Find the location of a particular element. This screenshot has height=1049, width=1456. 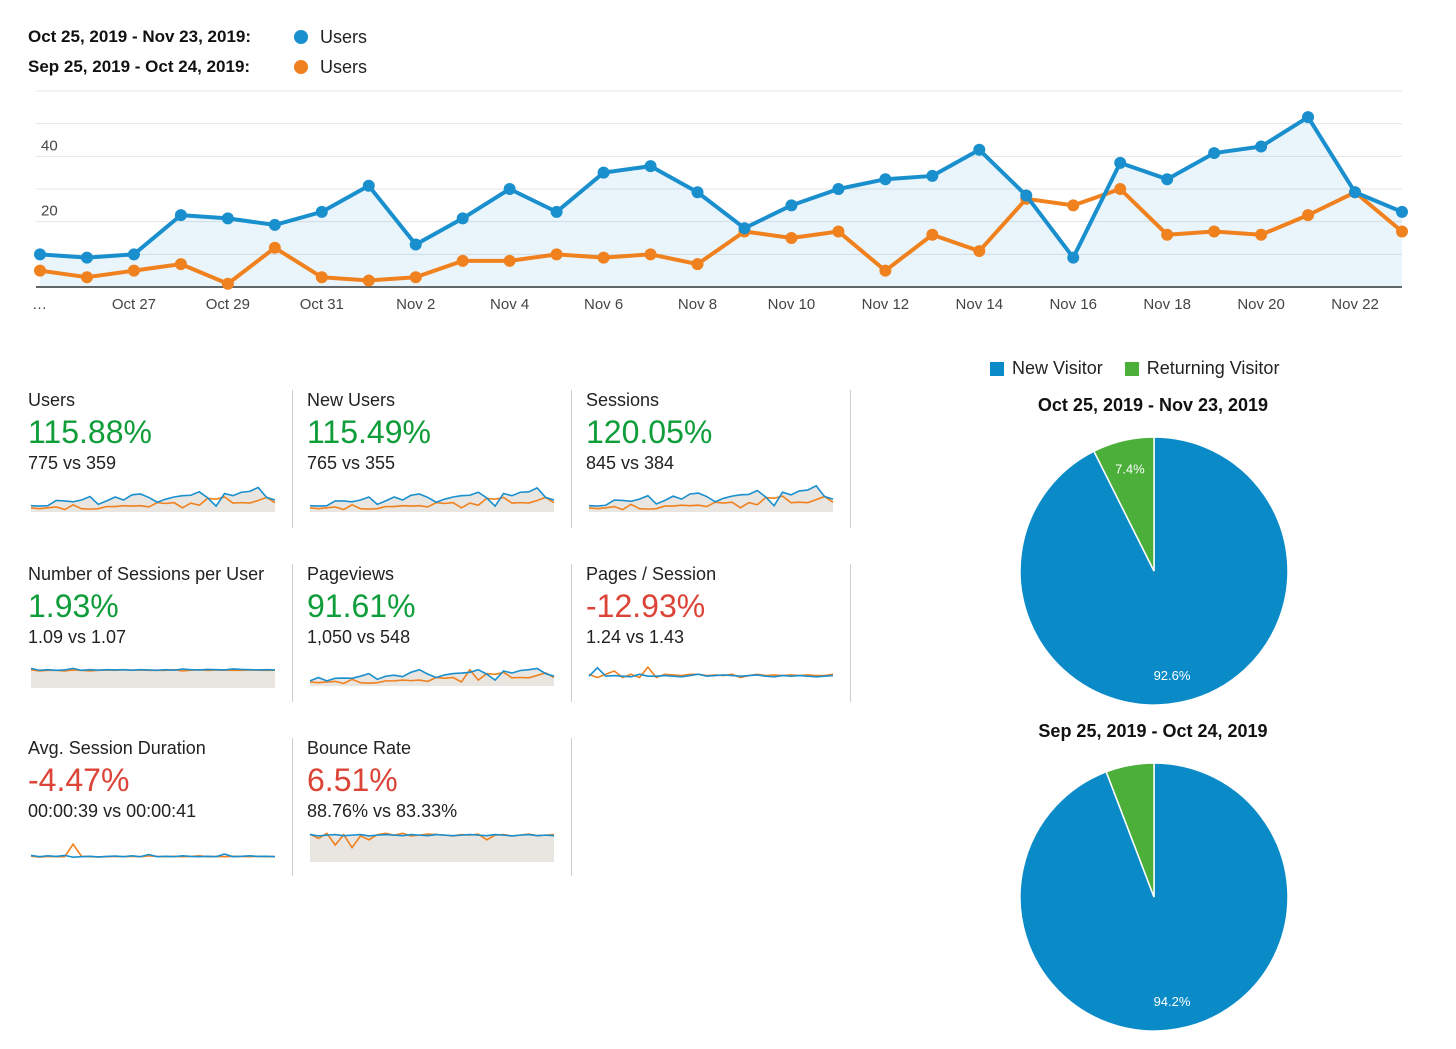

x-tick-label: Nov 2 is located at coordinates (415, 304).